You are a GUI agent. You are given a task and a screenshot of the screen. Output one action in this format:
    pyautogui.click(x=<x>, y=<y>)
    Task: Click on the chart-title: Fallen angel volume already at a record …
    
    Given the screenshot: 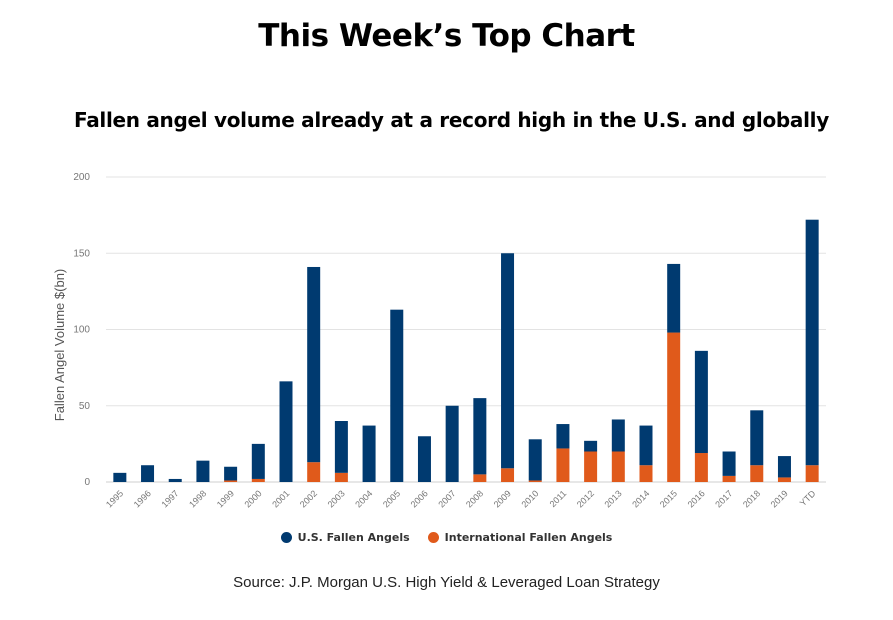 What is the action you would take?
    pyautogui.click(x=451, y=120)
    